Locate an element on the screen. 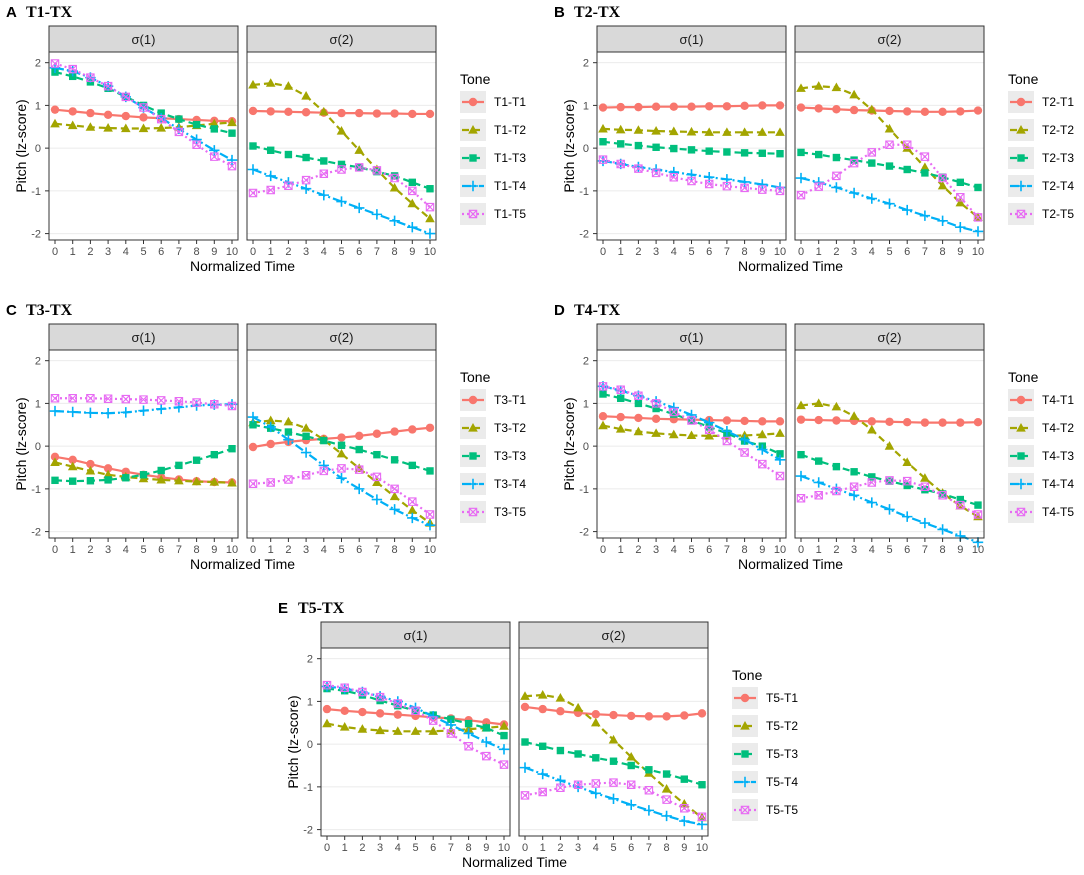 The width and height of the screenshot is (1084, 875). data-point-T4-T2 is located at coordinates (925, 477).